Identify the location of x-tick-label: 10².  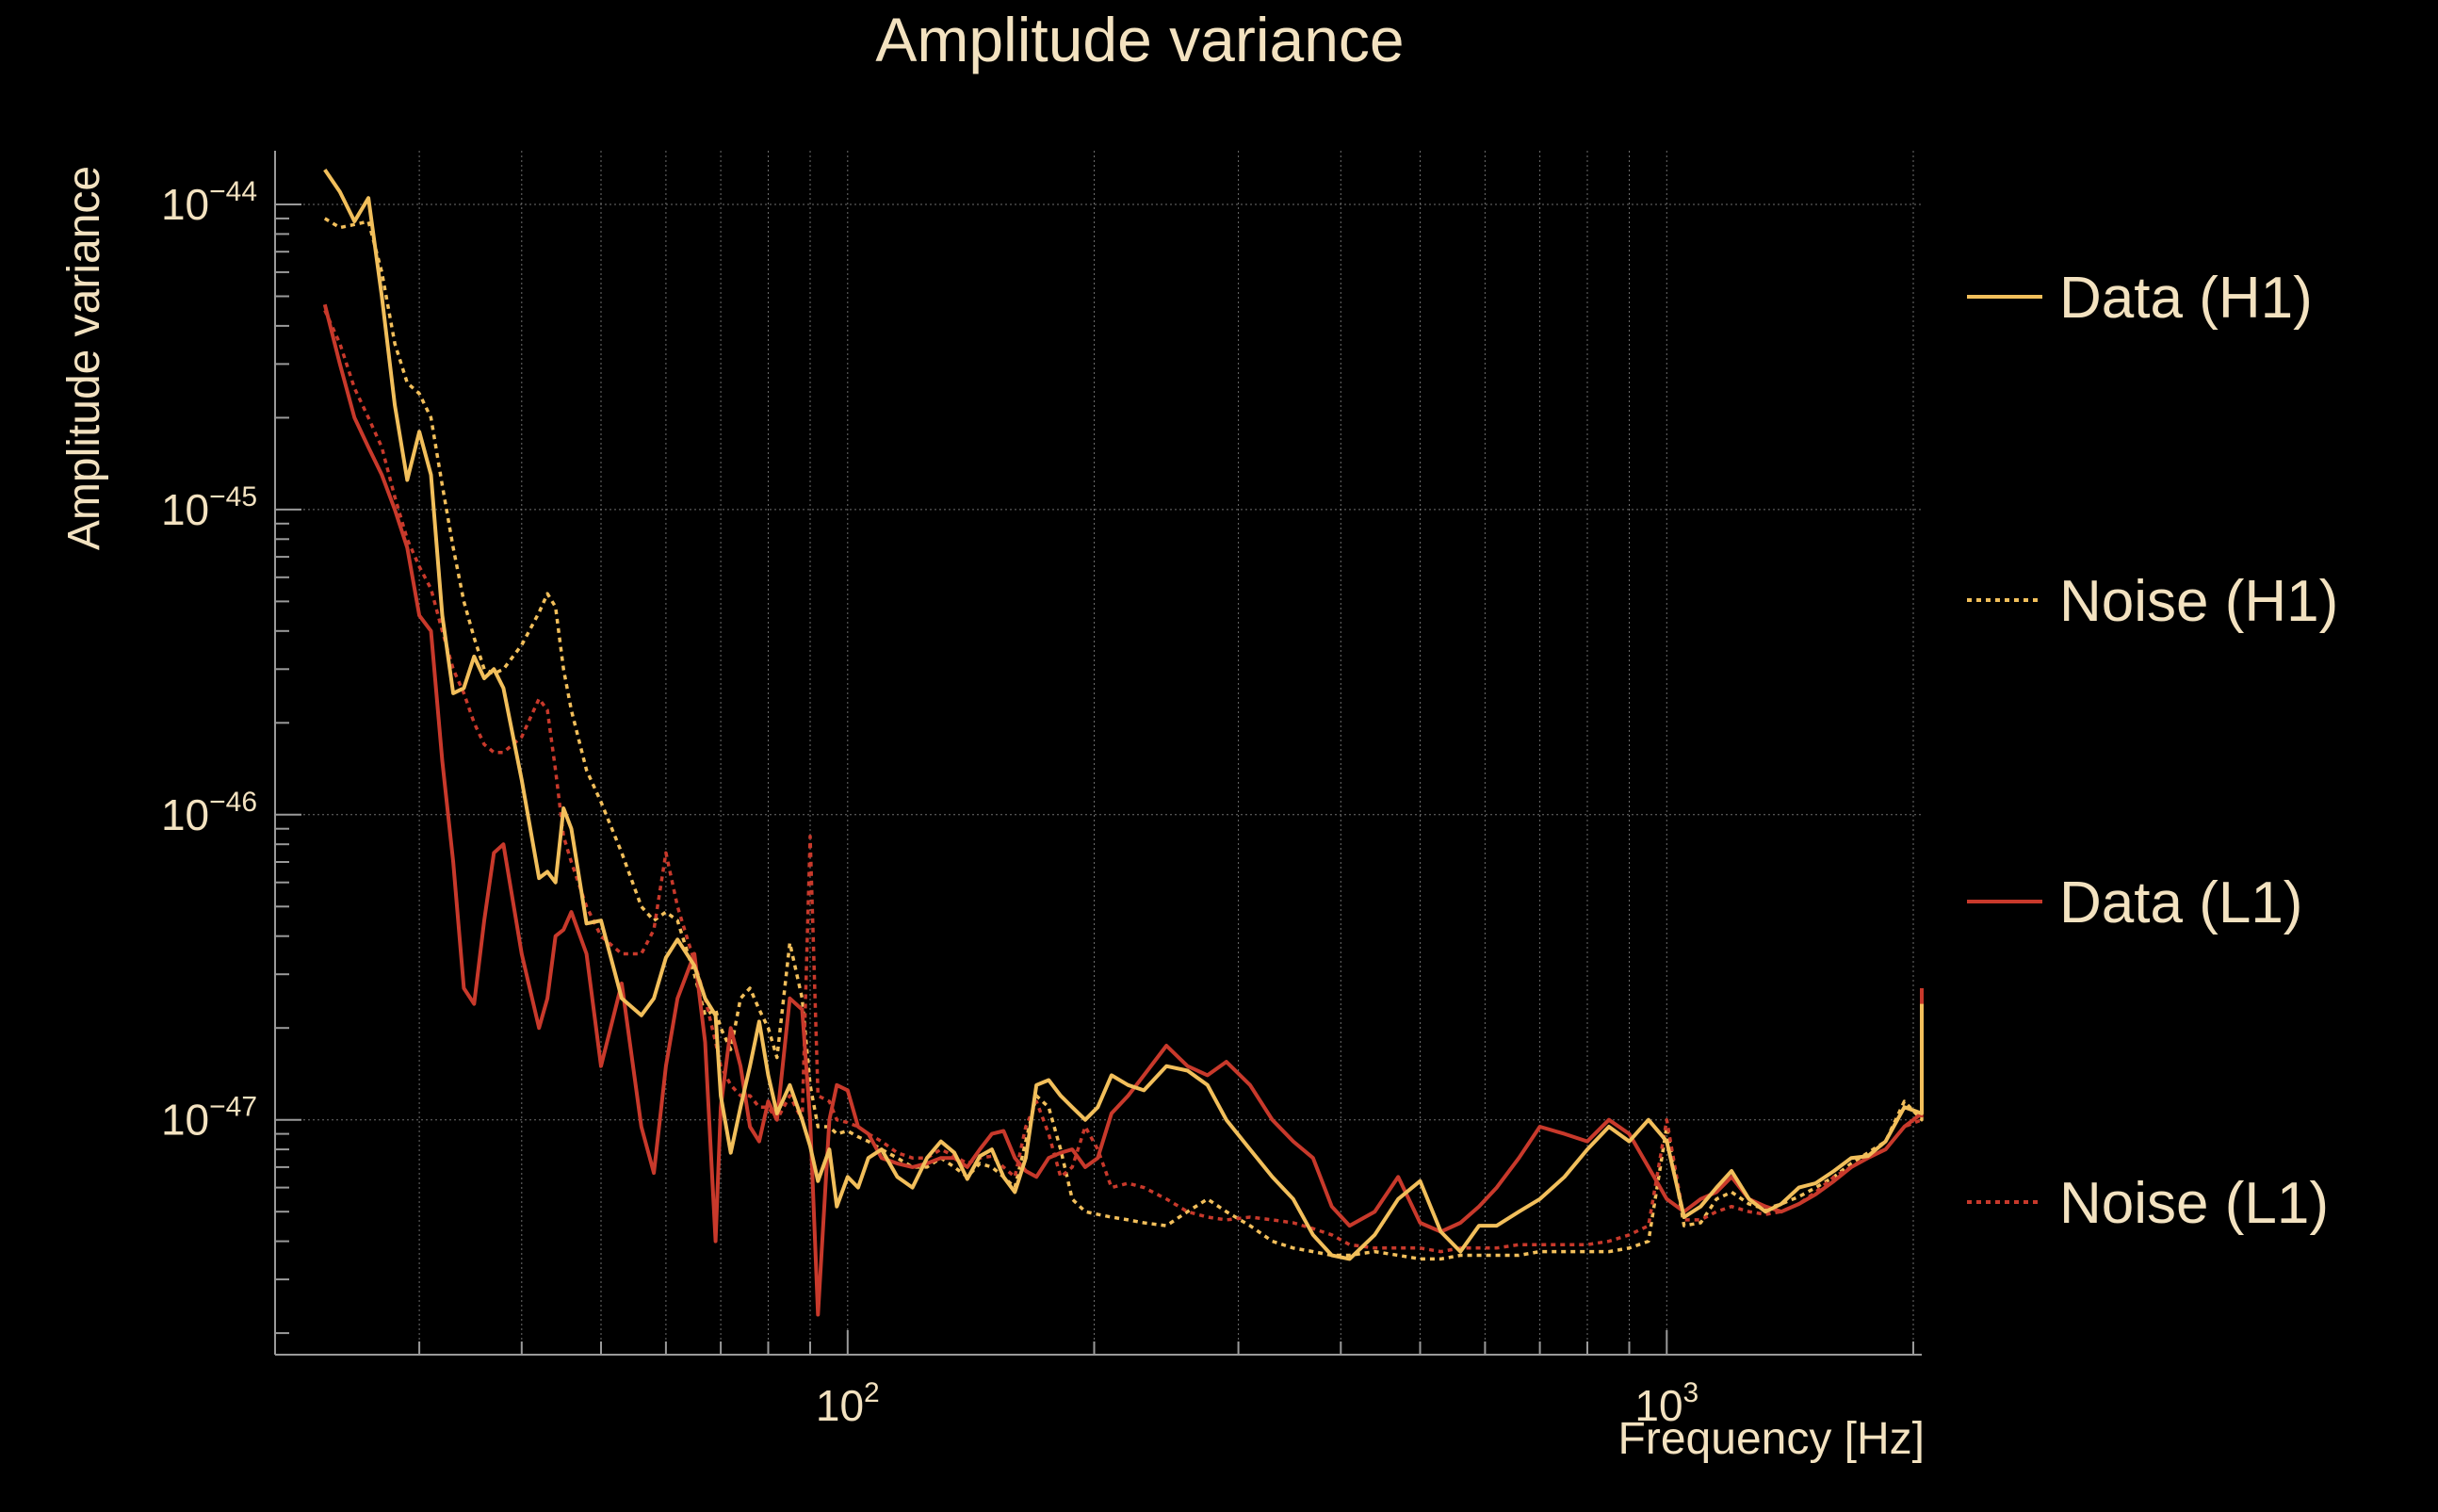
(848, 1403).